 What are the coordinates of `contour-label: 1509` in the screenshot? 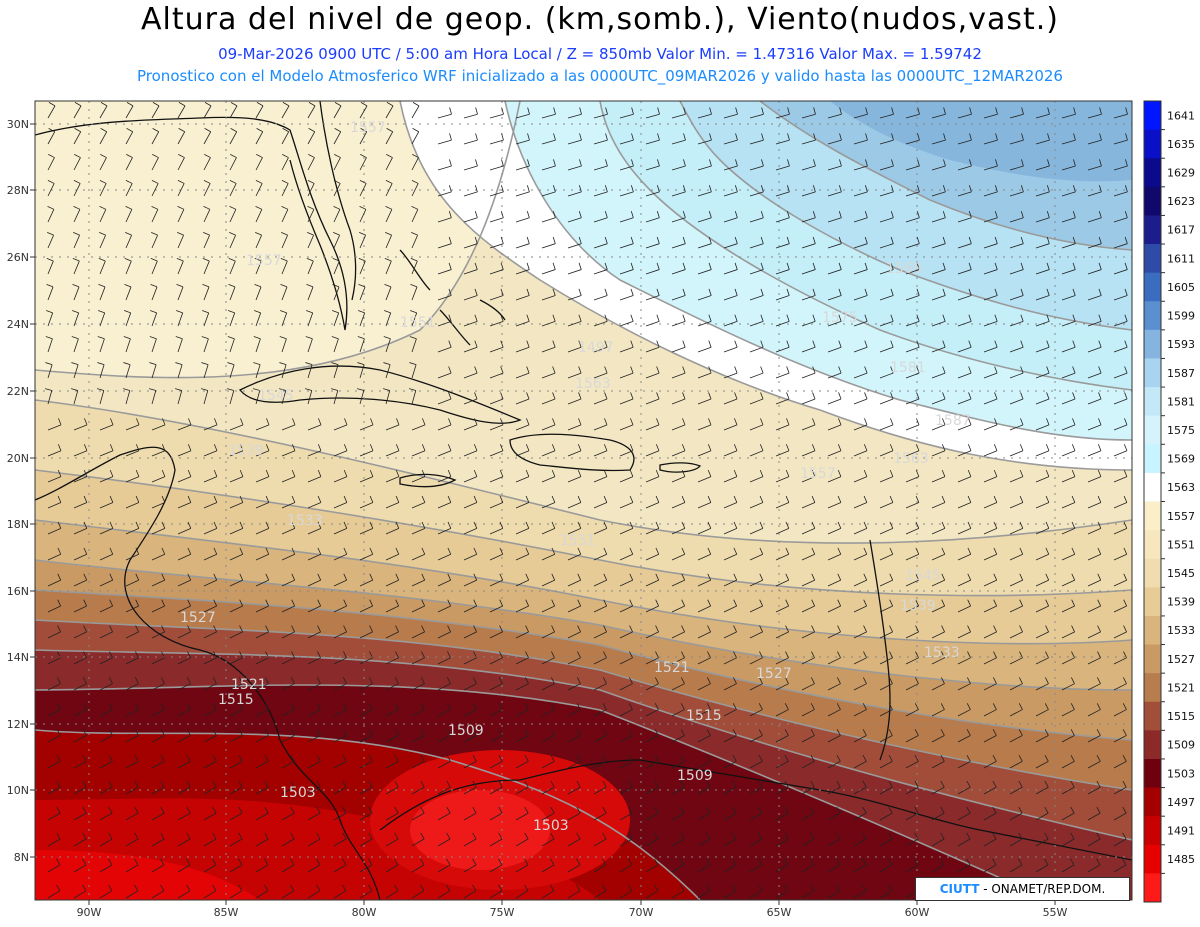 It's located at (695, 776).